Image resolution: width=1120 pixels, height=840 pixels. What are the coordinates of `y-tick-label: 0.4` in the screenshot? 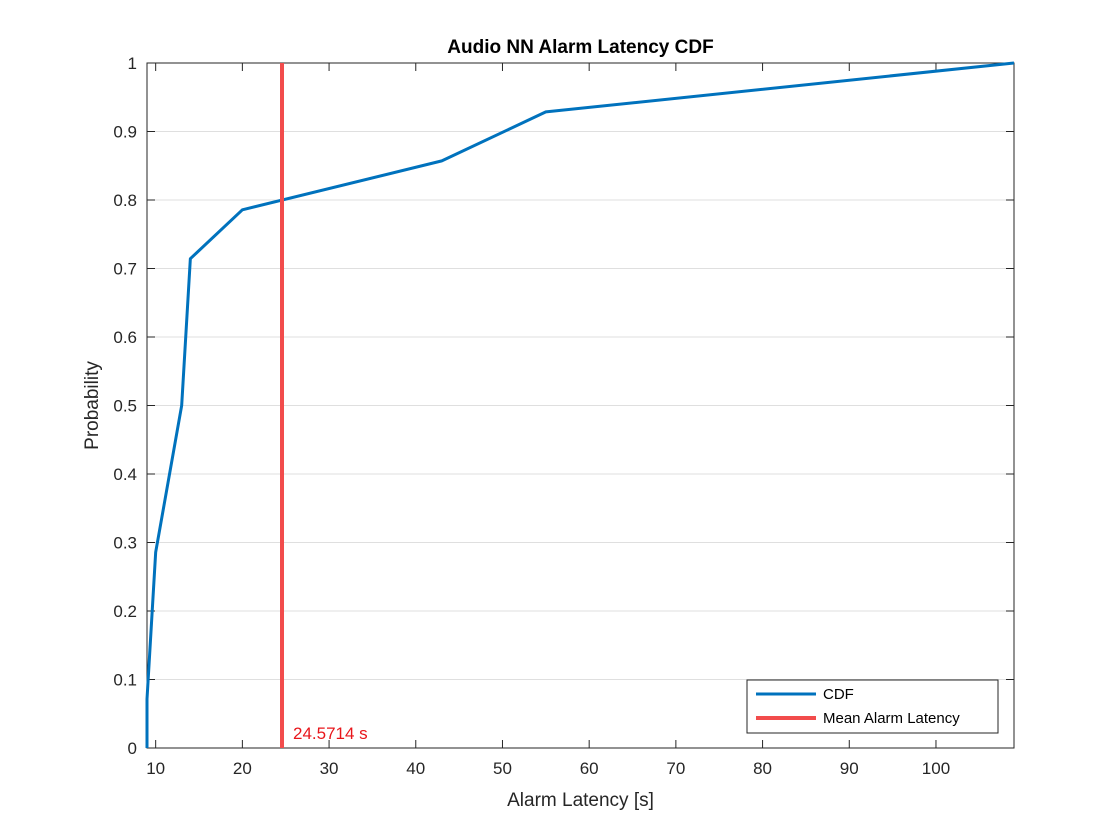 It's located at (125, 474).